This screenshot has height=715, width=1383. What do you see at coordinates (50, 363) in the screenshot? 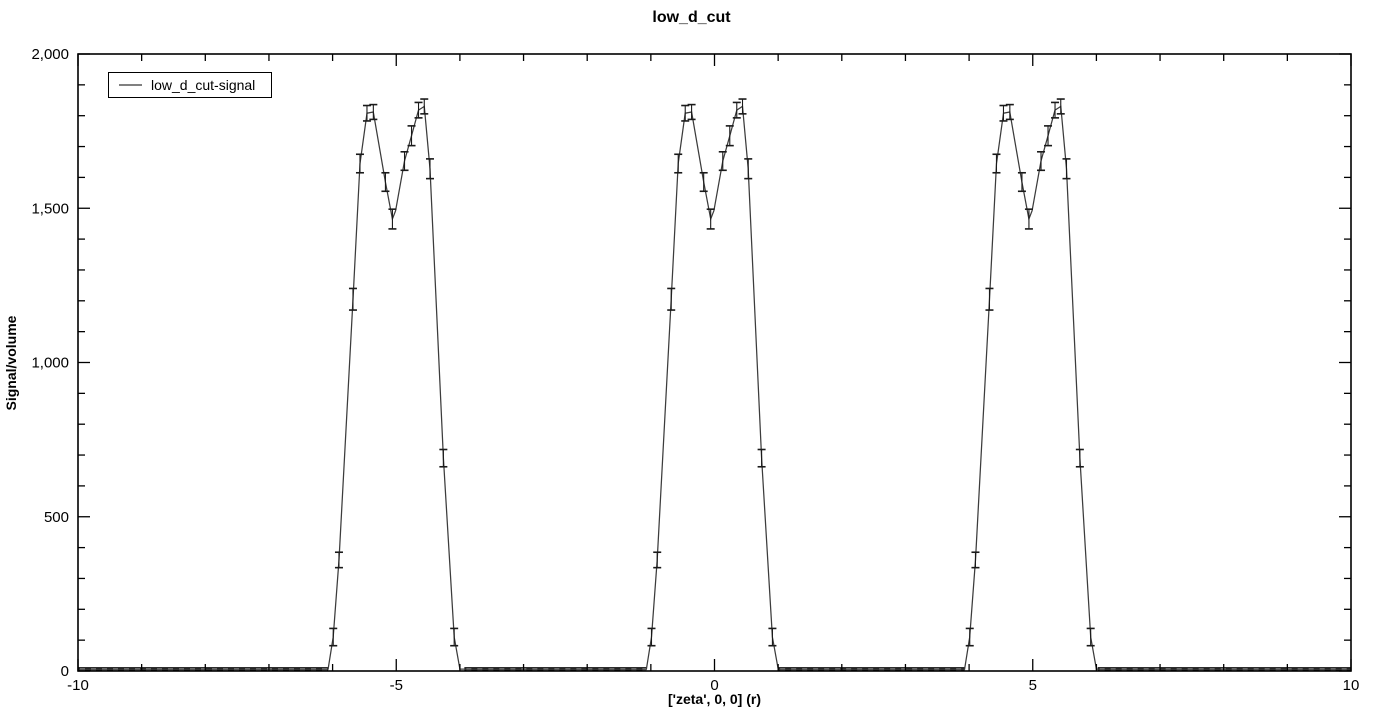
I see `y-tick-label: 1,000` at bounding box center [50, 363].